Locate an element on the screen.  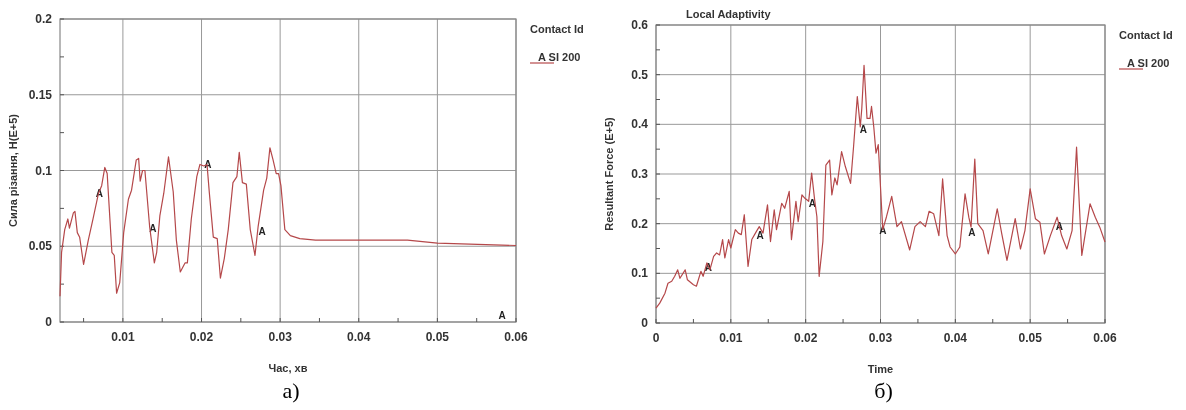
y-tick-label: 0.4 is located at coordinates (640, 124).